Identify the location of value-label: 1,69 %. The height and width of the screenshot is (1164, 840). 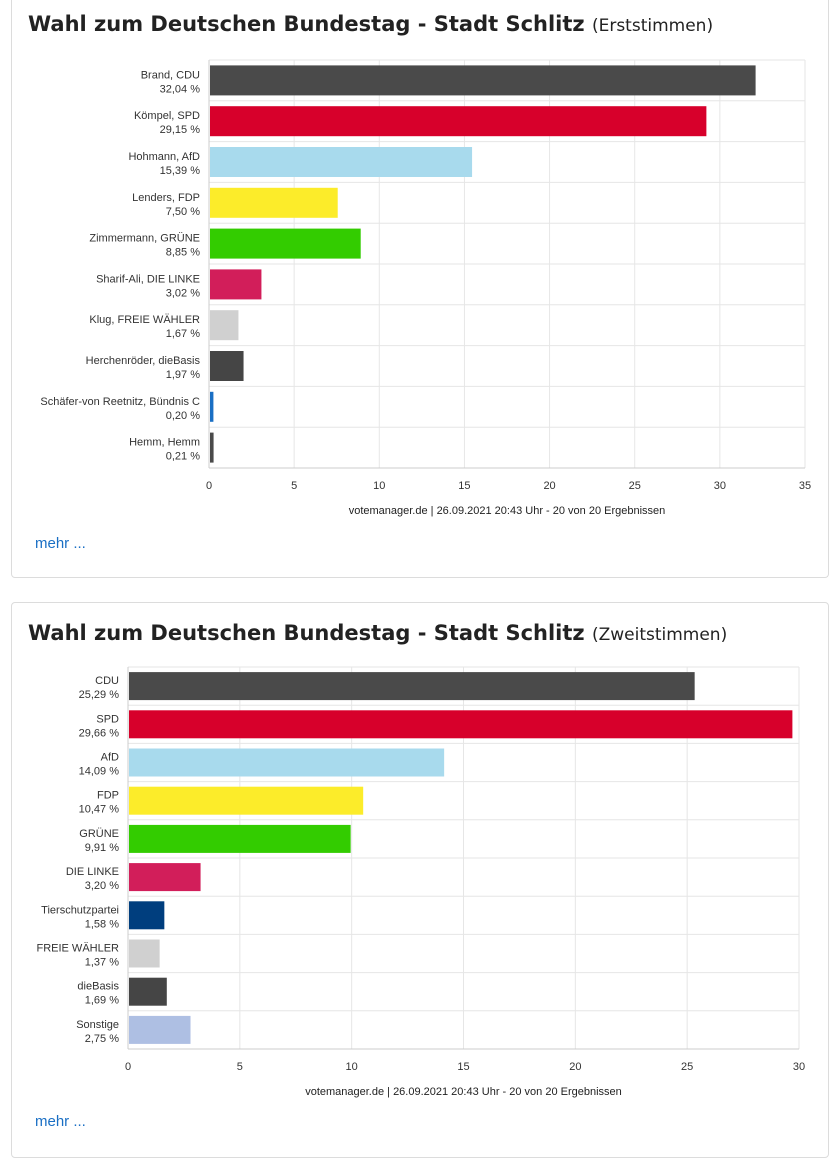
(102, 1001).